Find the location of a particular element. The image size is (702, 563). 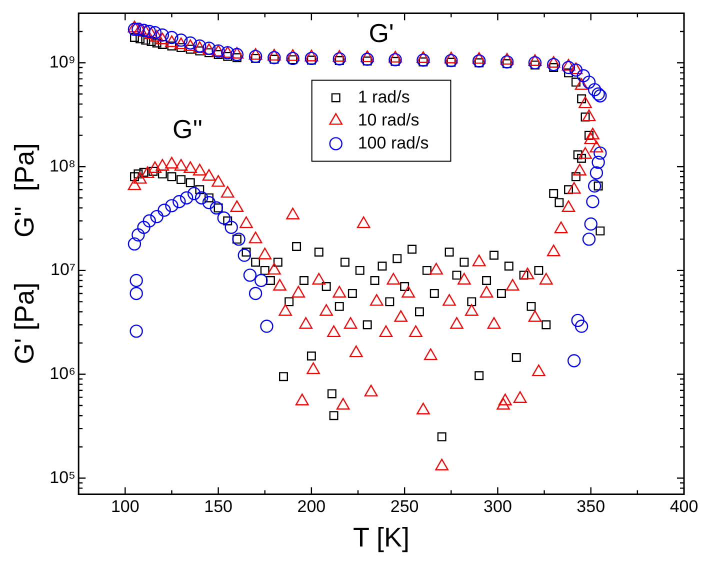

y-tick-label: 10⁵ is located at coordinates (63, 477).